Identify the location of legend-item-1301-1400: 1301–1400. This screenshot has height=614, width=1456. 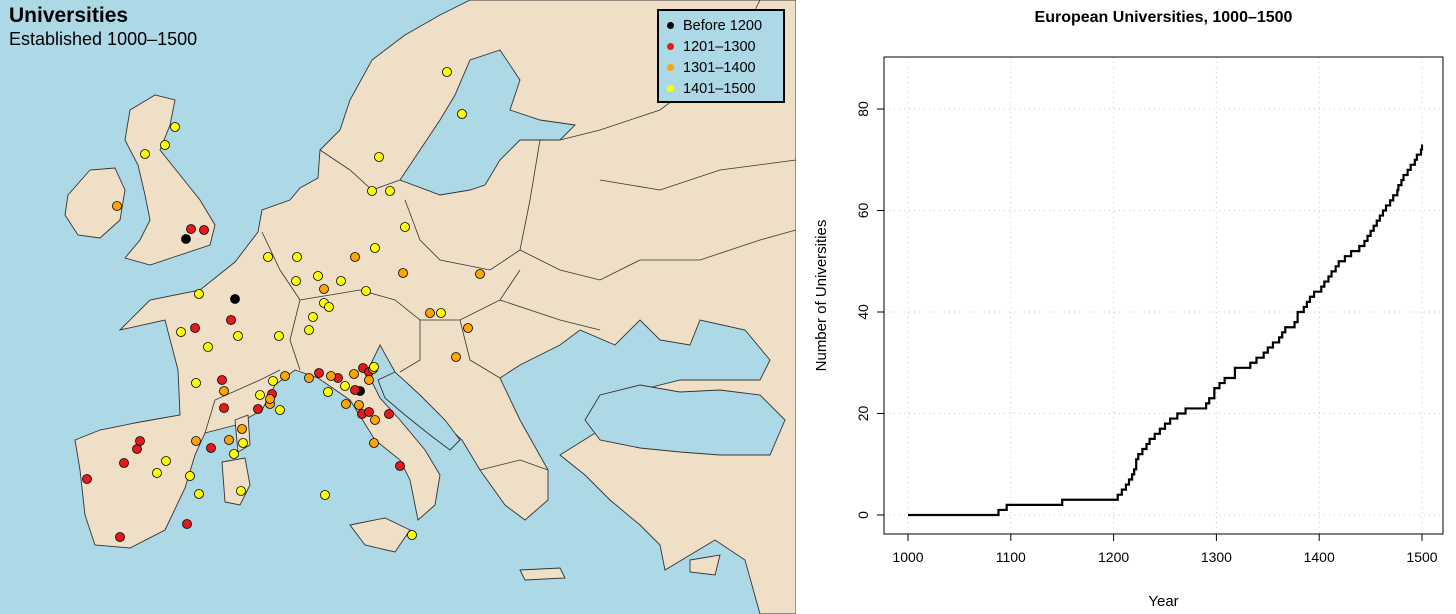
(725, 67).